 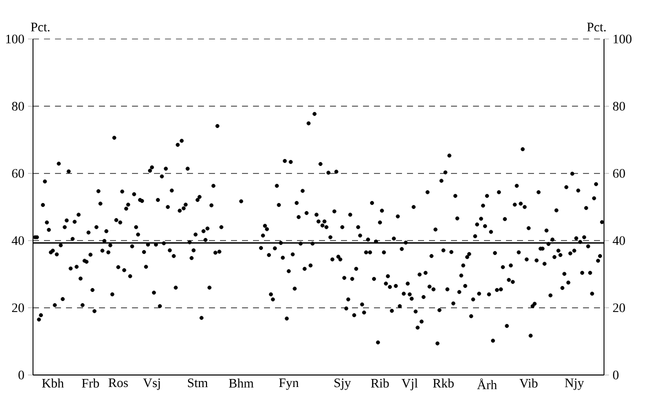 What do you see at coordinates (619, 106) in the screenshot?
I see `y2-tick-label: 80` at bounding box center [619, 106].